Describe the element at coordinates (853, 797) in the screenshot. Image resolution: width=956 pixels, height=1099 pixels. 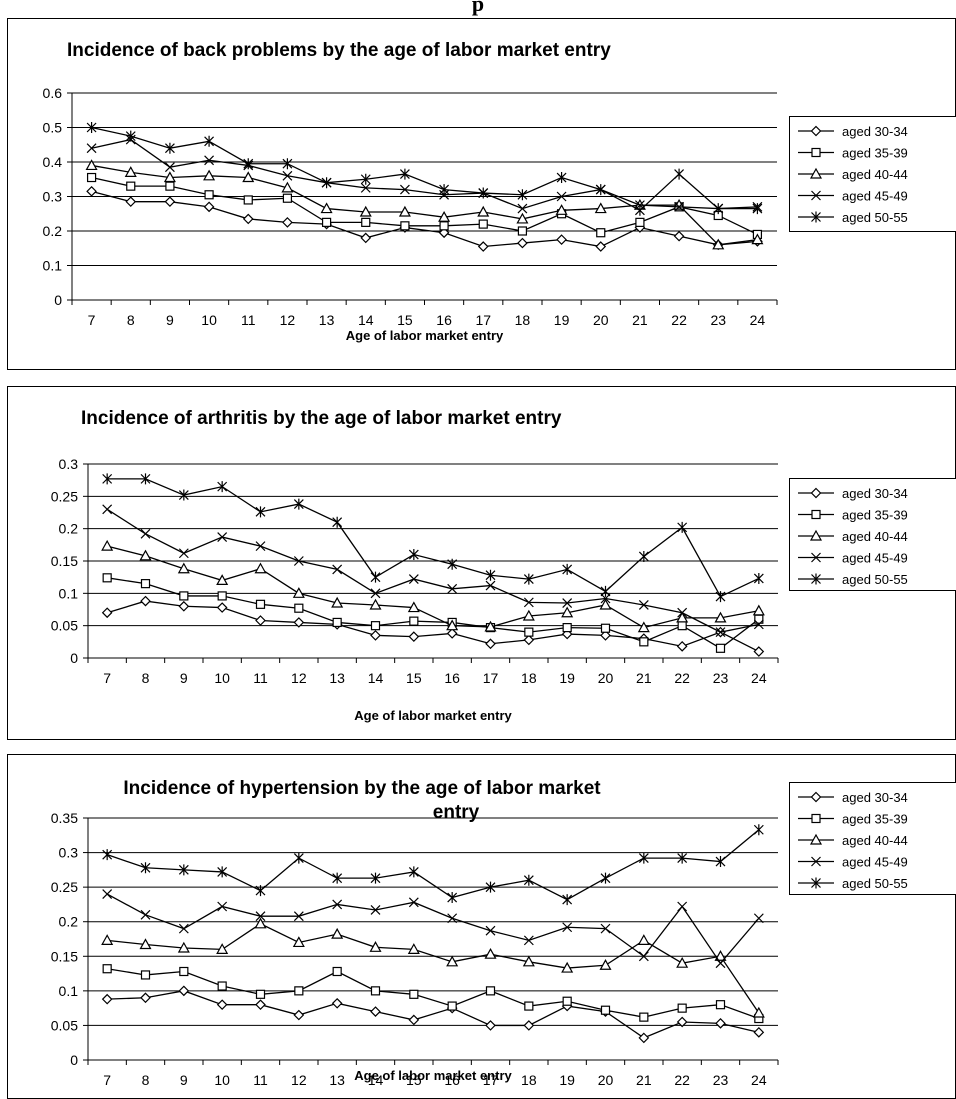
I see `legend-entry: aged 30-34` at that location.